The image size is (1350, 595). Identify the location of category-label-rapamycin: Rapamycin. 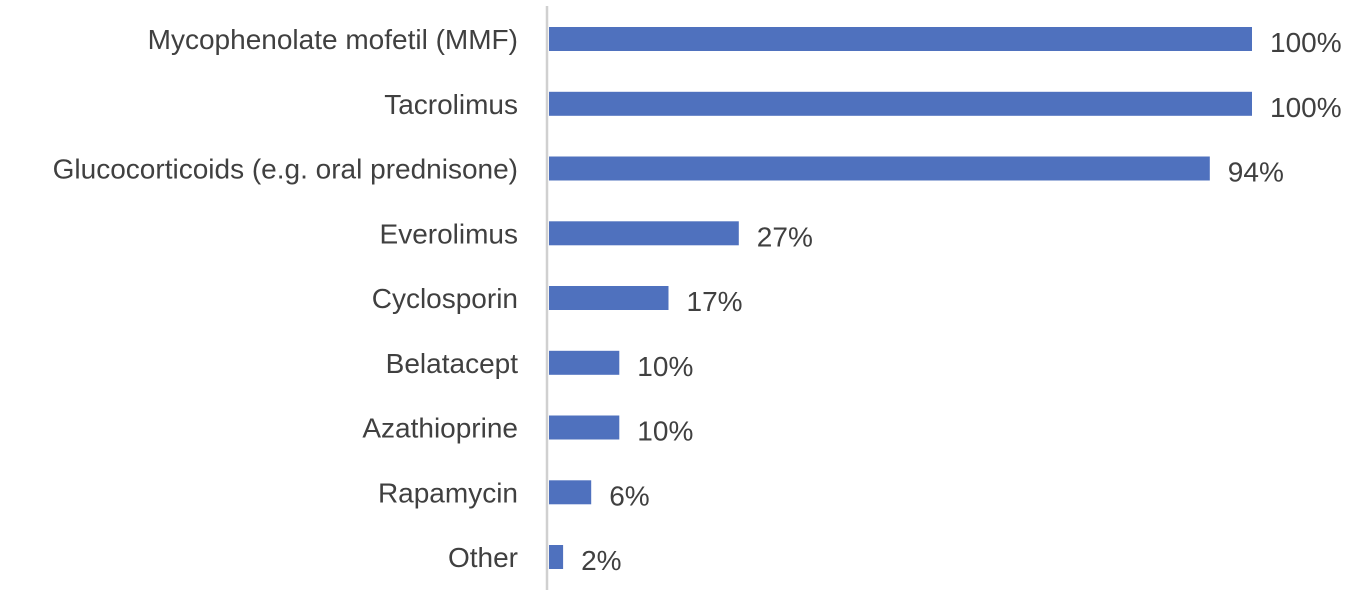
(448, 492).